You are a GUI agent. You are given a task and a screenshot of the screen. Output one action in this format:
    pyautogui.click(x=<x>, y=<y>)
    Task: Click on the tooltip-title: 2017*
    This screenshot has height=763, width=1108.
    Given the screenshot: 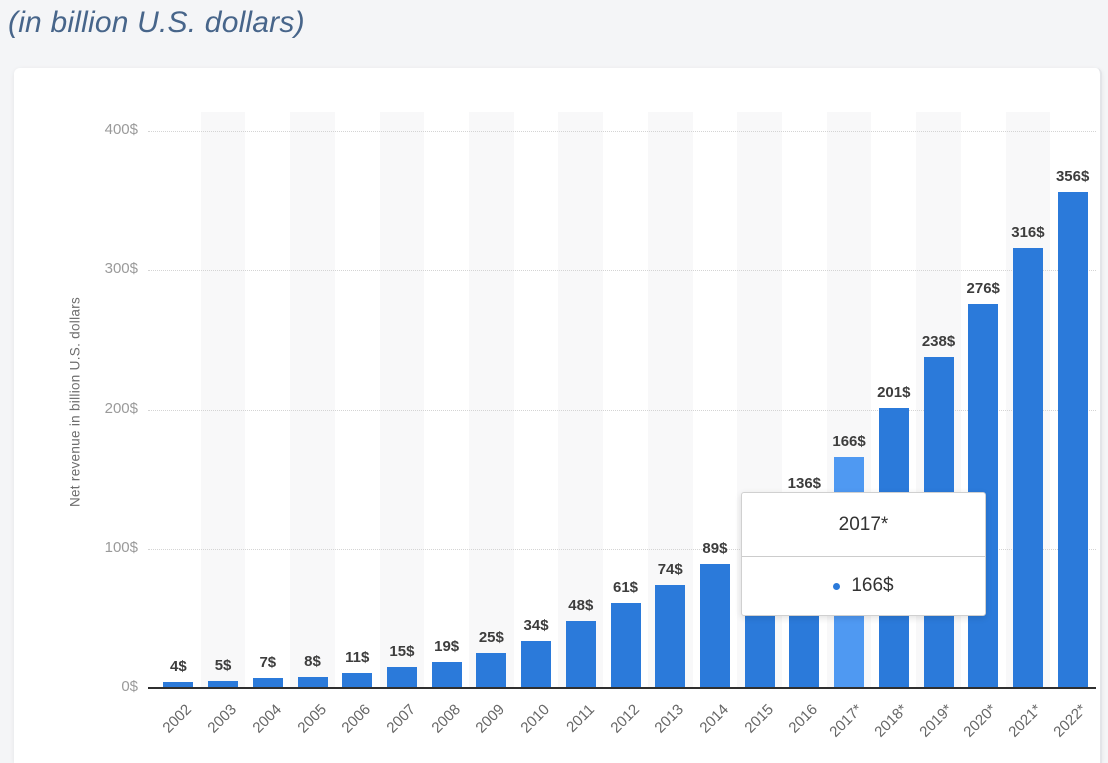 What is the action you would take?
    pyautogui.click(x=863, y=525)
    